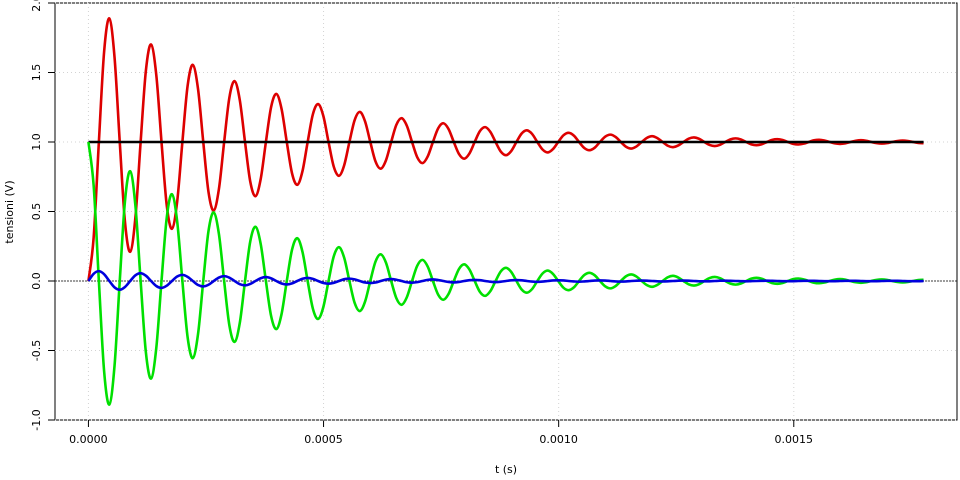  Describe the element at coordinates (36, 142) in the screenshot. I see `y-tick-label: 1.0` at that location.